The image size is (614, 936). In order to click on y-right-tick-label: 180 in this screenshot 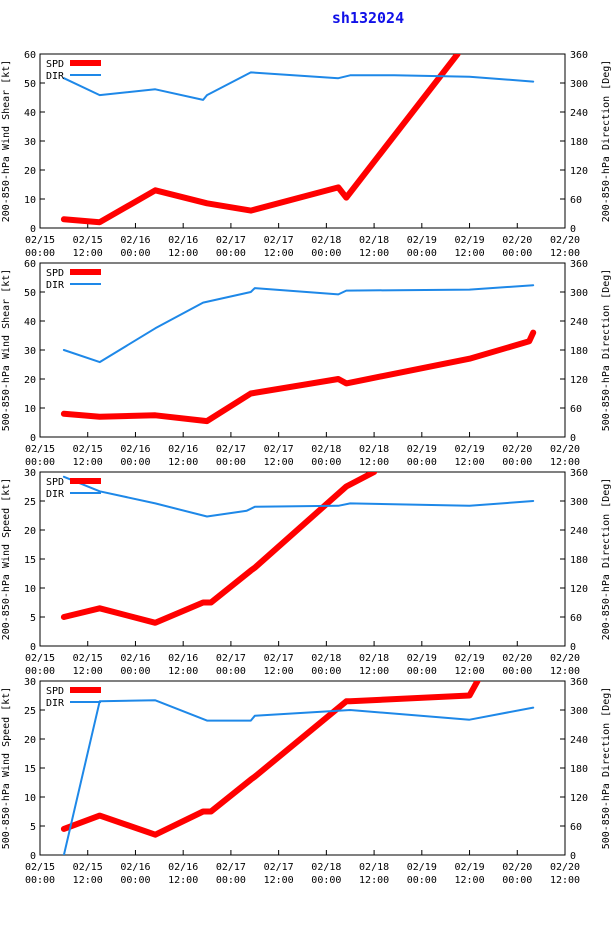, I will do `click(579, 142)`.